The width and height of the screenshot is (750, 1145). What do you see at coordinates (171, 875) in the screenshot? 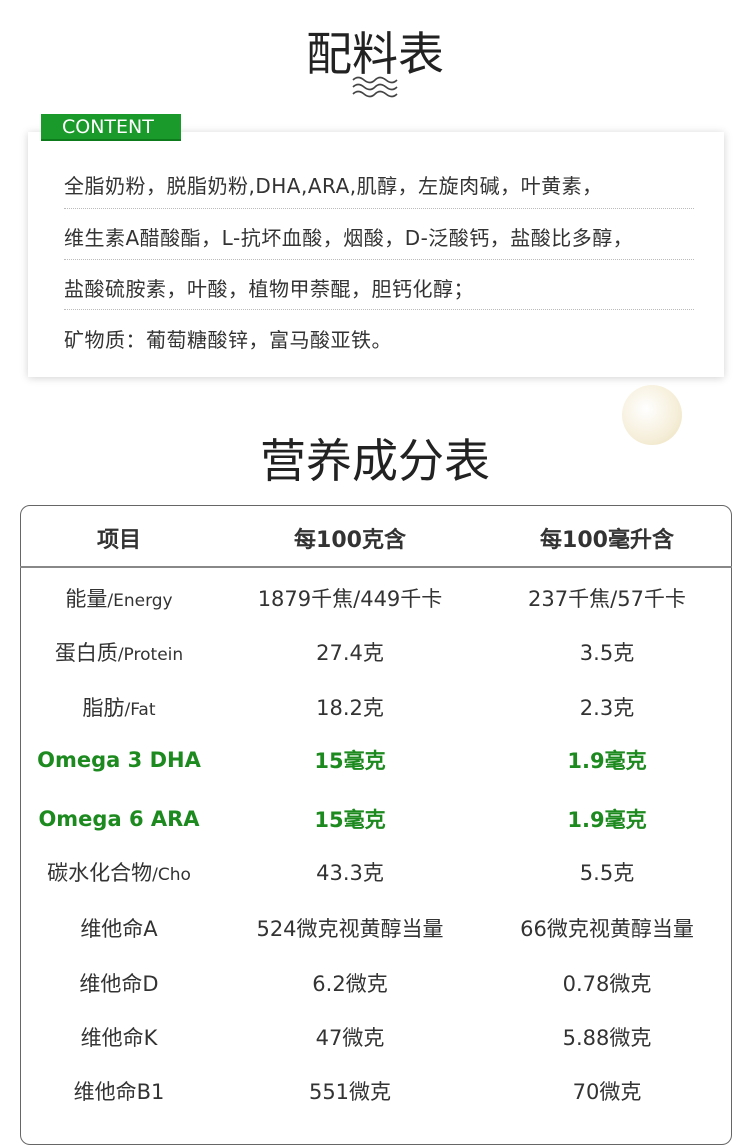
I see `nutrient-en: /Cho` at bounding box center [171, 875].